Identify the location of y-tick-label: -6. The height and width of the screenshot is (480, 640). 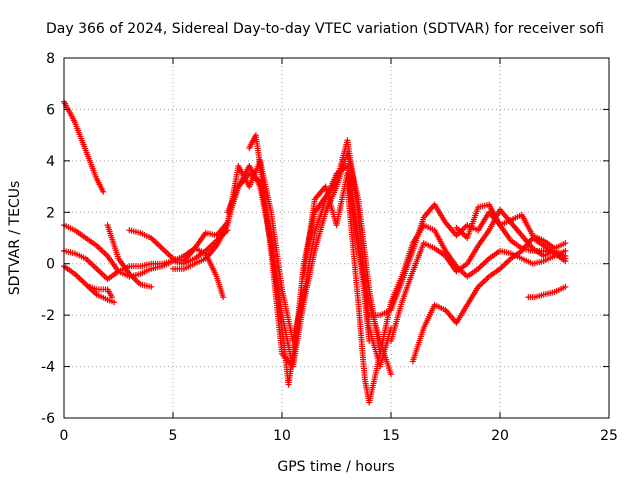
(48, 419).